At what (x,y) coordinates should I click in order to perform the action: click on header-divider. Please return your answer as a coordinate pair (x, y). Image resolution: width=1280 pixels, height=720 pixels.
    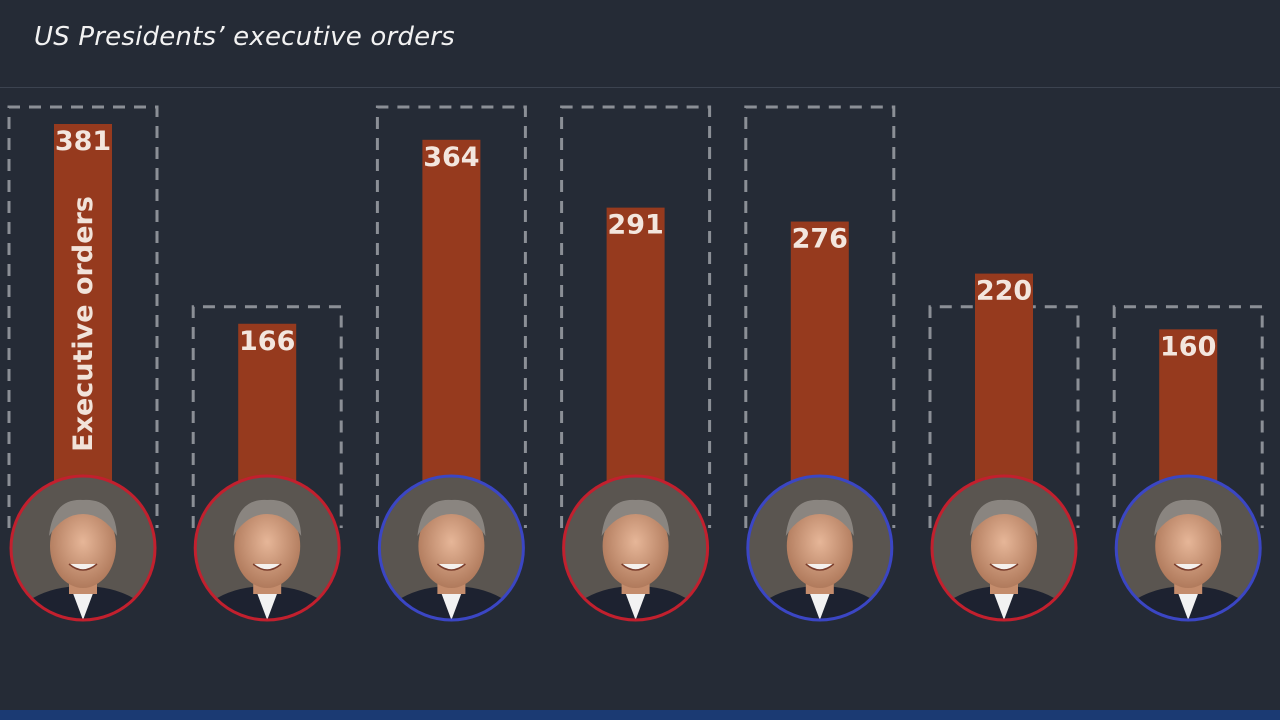
    Looking at the image, I should click on (640, 87).